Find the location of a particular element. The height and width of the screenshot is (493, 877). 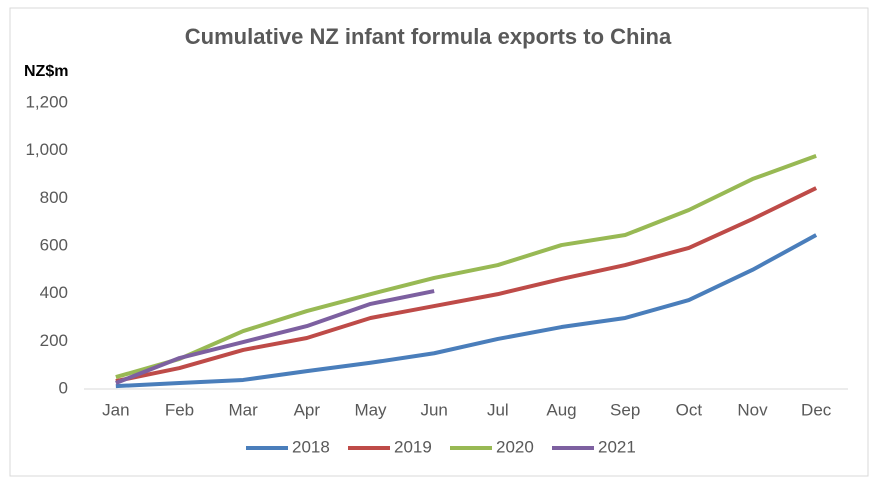

series-line is located at coordinates (275, 337).